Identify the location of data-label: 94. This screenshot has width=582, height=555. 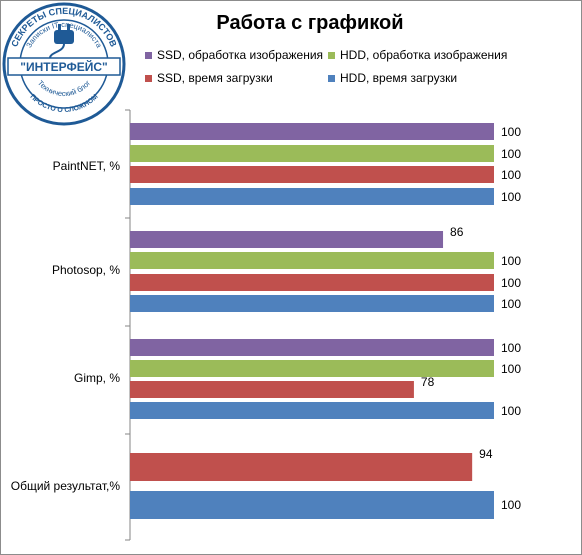
(486, 454).